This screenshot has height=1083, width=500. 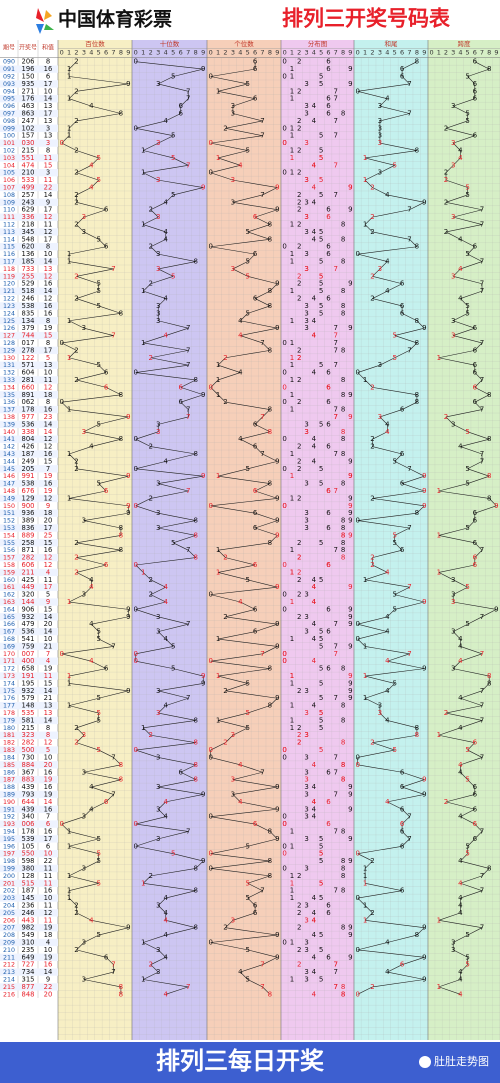 I want to click on trend-digit: 7, so click(x=188, y=417).